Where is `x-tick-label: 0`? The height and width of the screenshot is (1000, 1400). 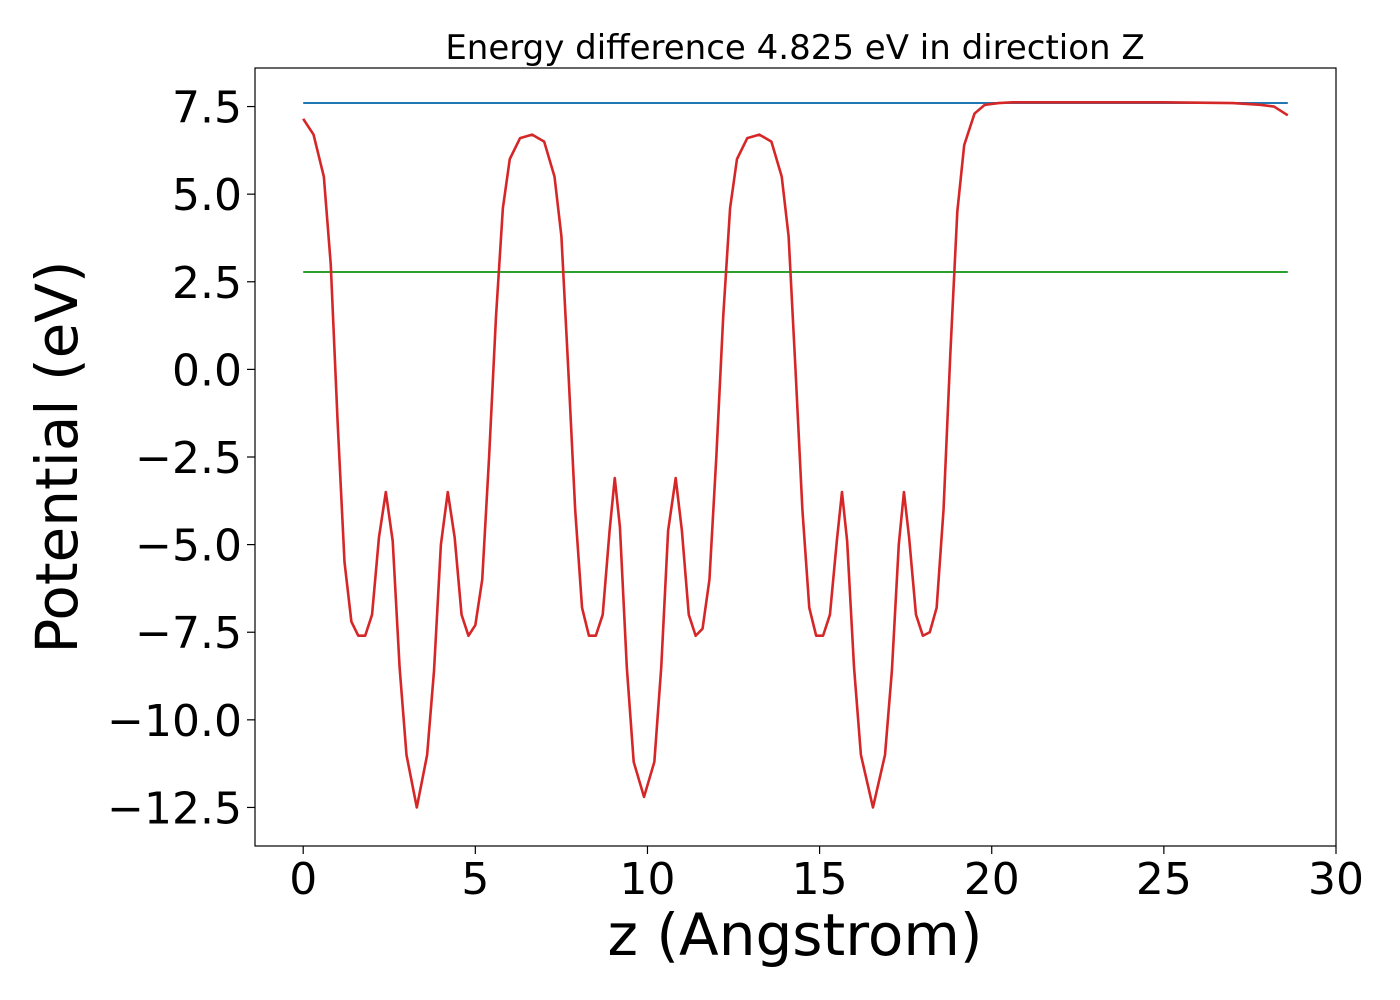
x-tick-label: 0 is located at coordinates (303, 879).